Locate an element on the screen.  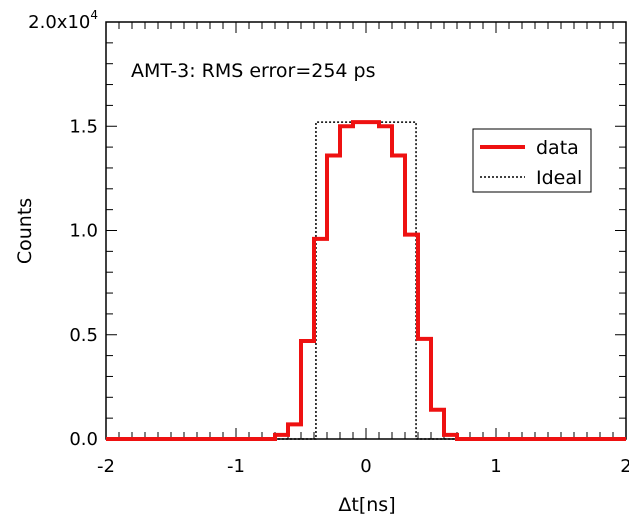
y-tick-label: 1.0 is located at coordinates (83, 231).